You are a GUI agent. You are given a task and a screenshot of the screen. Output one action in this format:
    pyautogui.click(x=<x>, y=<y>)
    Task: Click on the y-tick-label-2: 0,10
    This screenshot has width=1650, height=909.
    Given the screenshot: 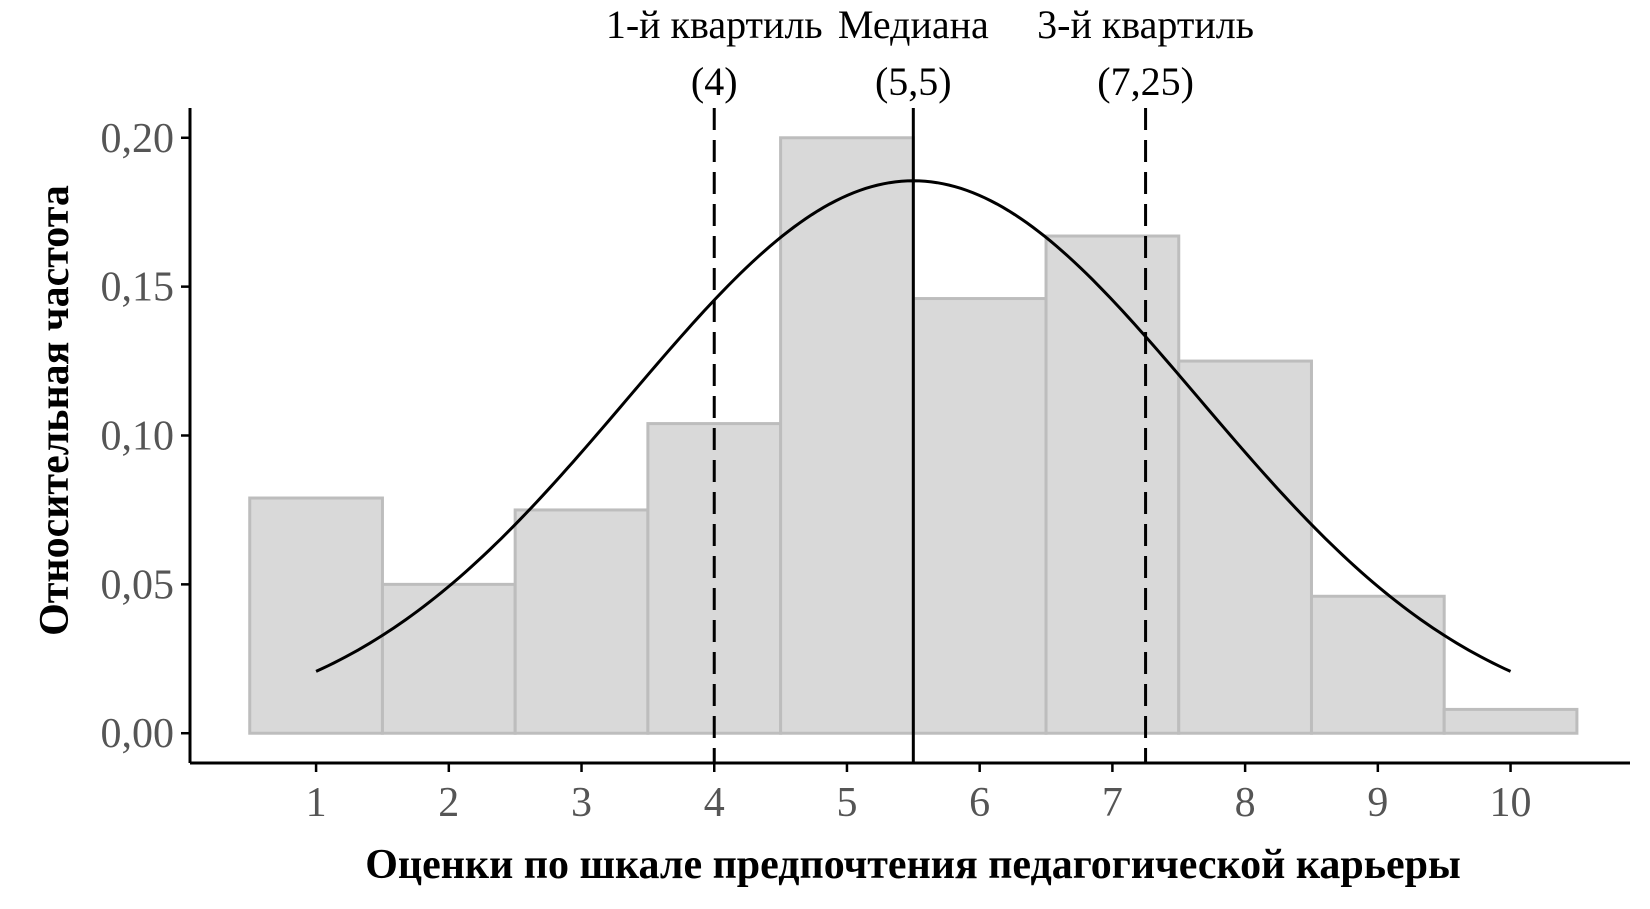 What is the action you would take?
    pyautogui.click(x=138, y=437)
    